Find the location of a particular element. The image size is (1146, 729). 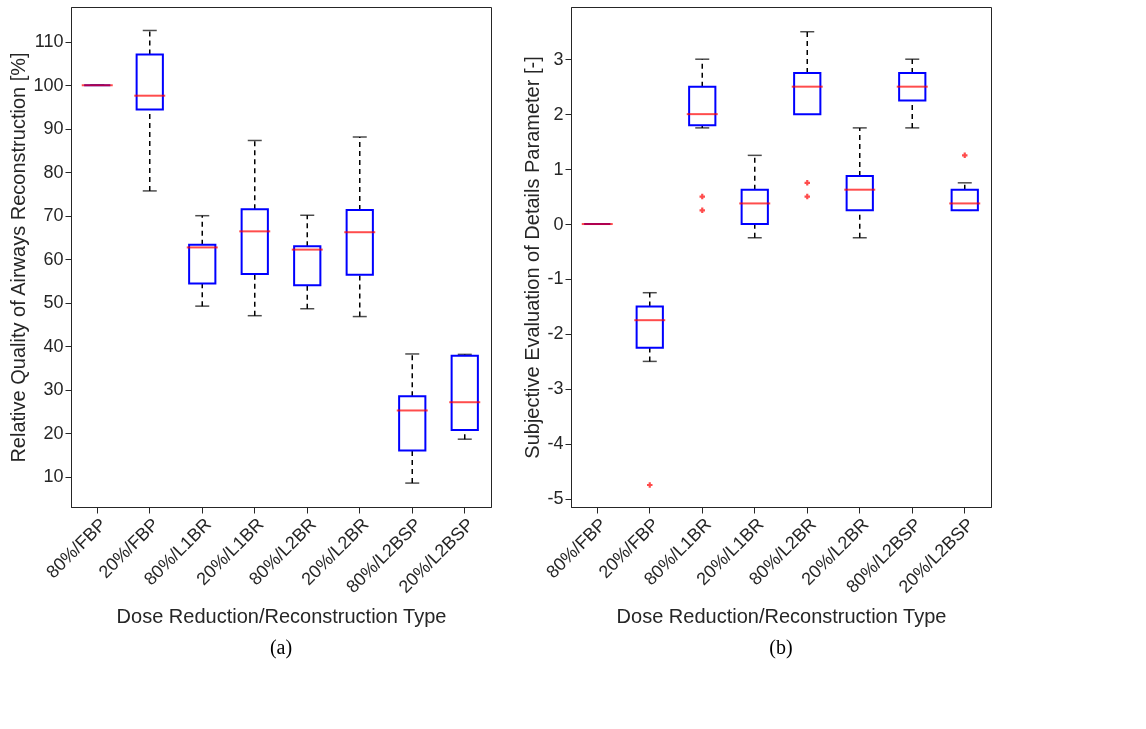

y-tick-label: 1 is located at coordinates (558, 168).